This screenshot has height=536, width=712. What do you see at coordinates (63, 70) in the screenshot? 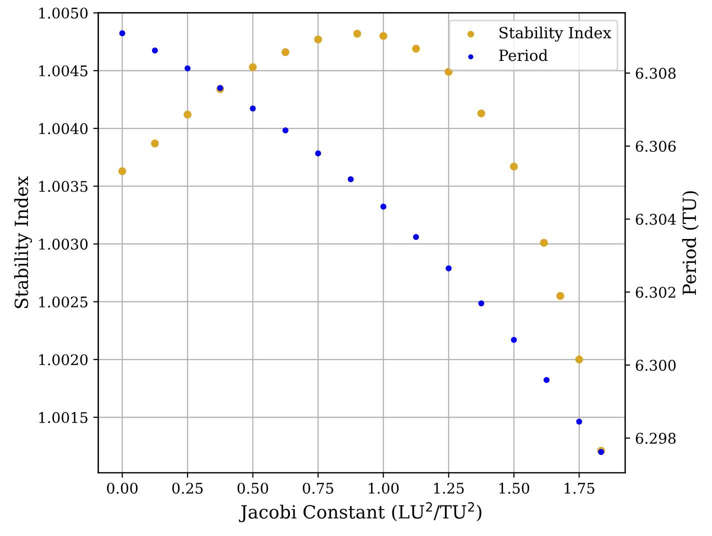
I see `y-tick-label: 1.0045` at bounding box center [63, 70].